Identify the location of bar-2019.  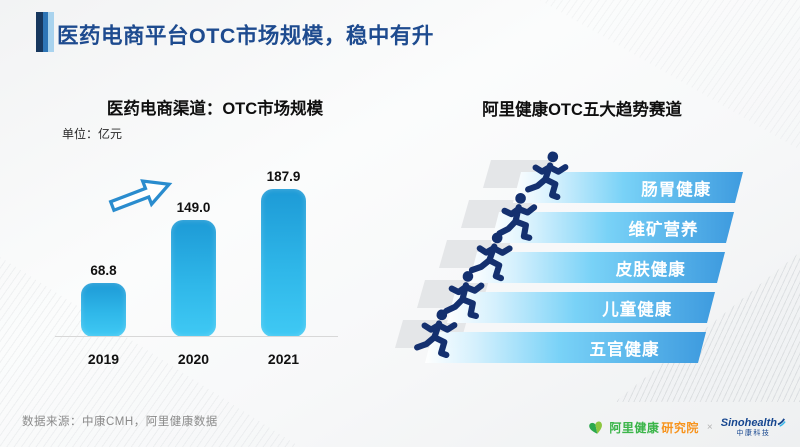
(103, 310).